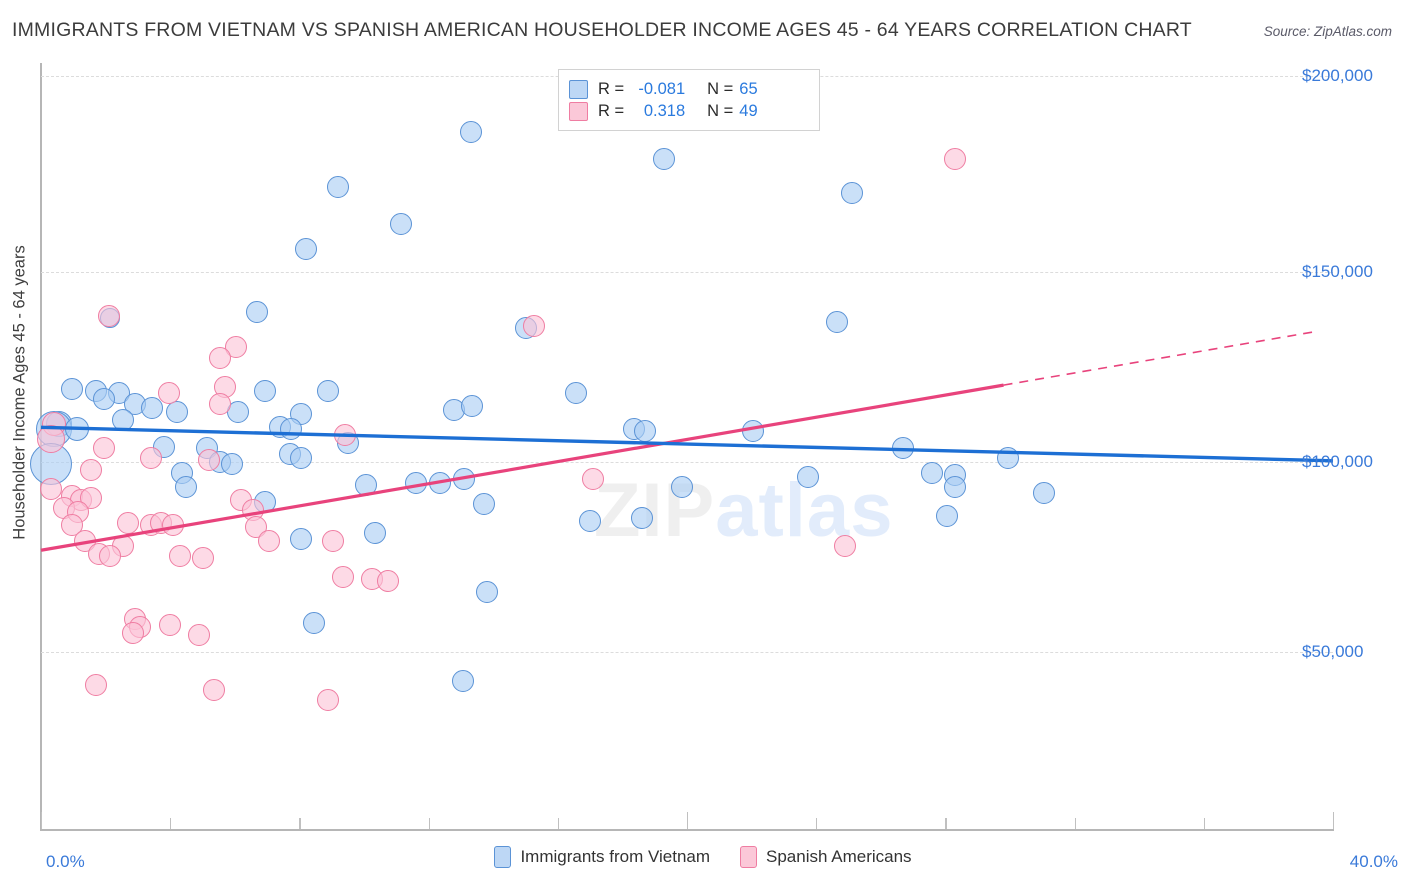 This screenshot has height=892, width=1406. What do you see at coordinates (748, 110) in the screenshot?
I see `n-value-spanish: 49` at bounding box center [748, 110].